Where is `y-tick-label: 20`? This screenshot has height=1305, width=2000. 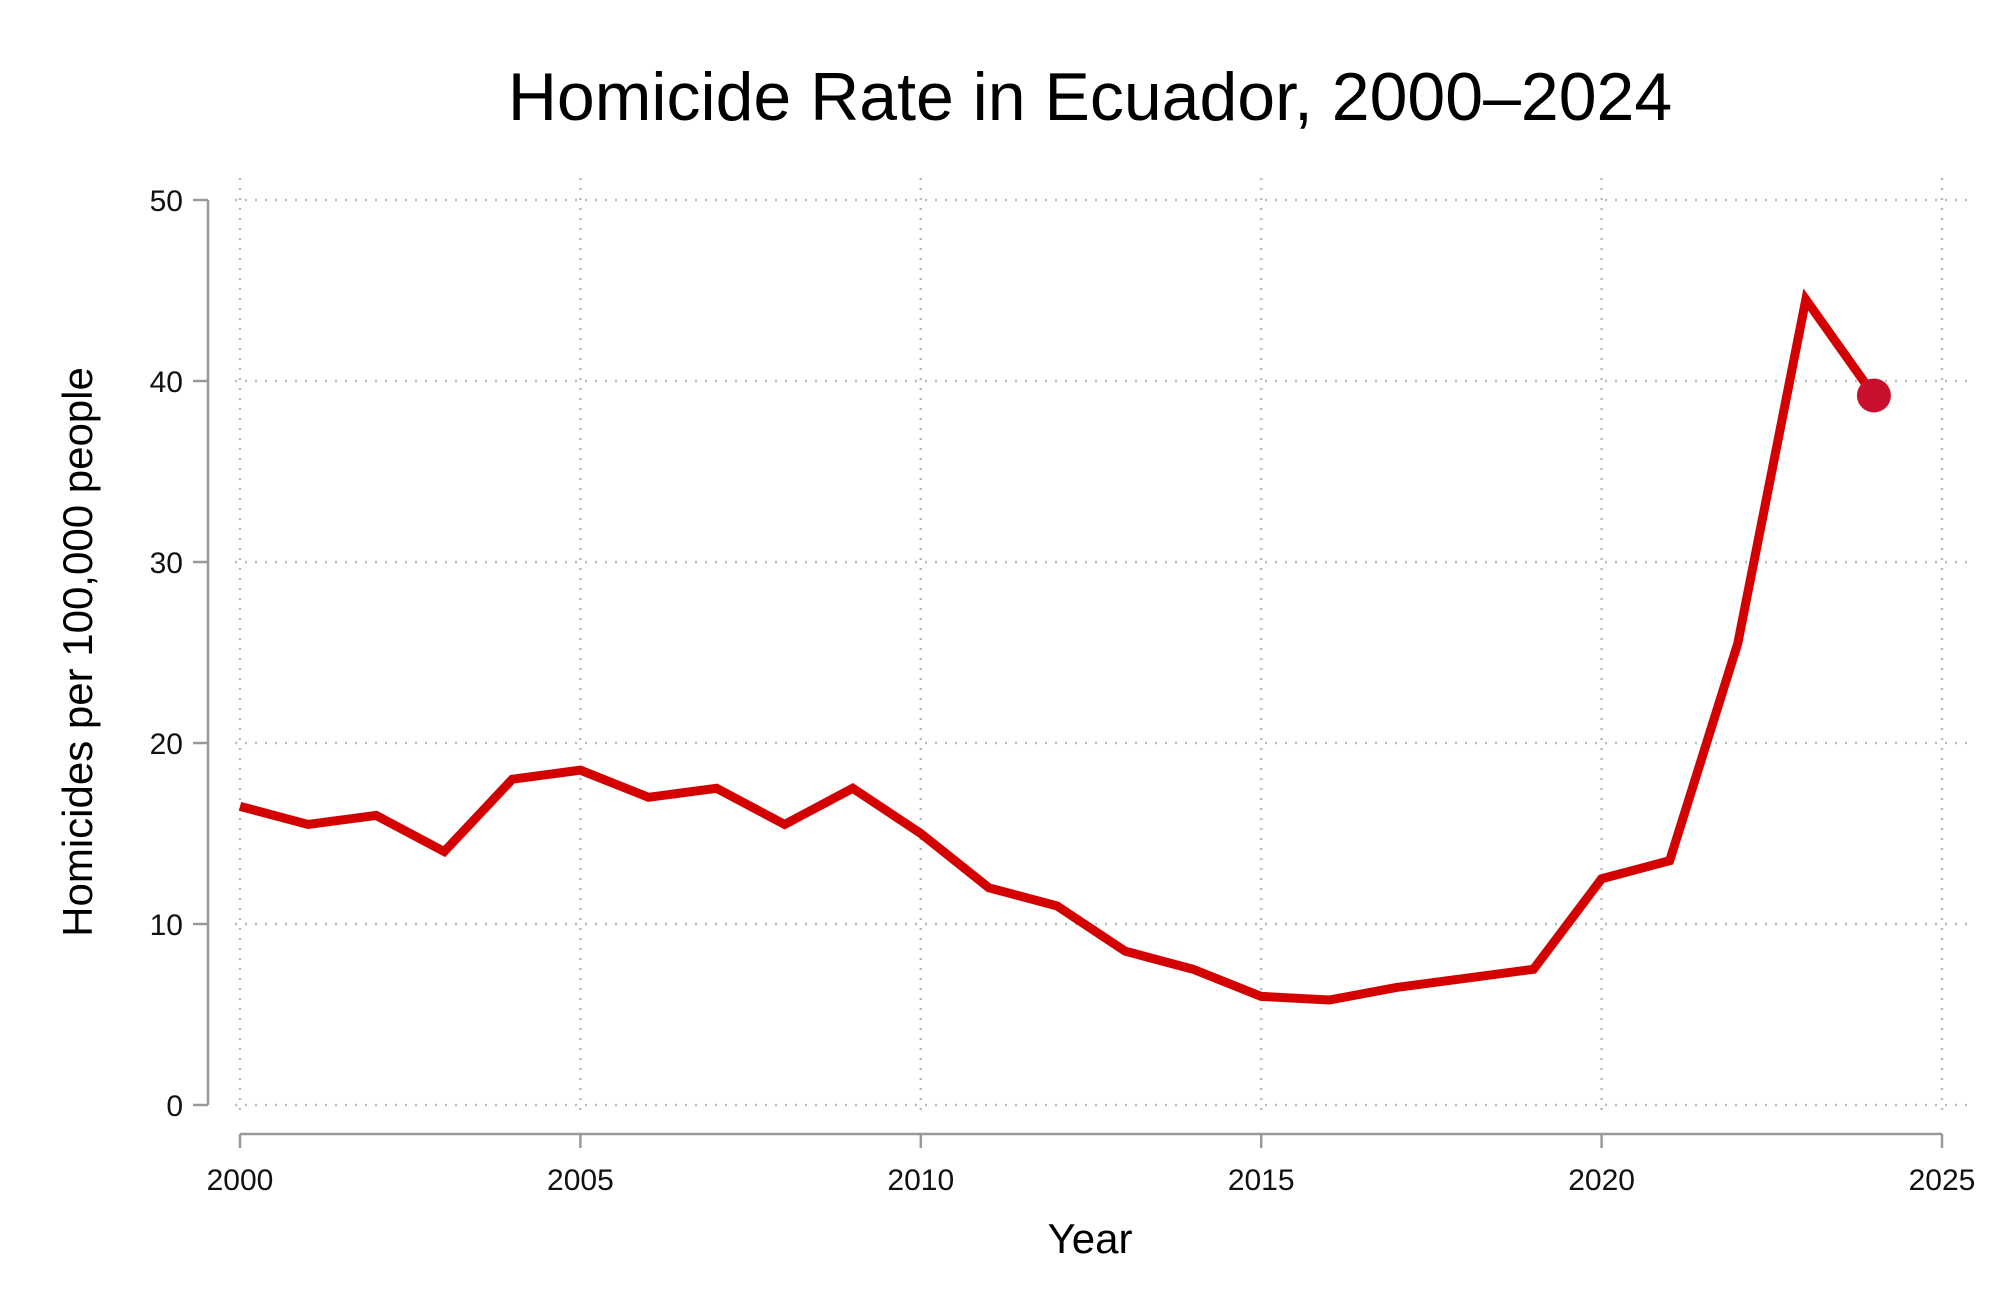 y-tick-label: 20 is located at coordinates (166, 744).